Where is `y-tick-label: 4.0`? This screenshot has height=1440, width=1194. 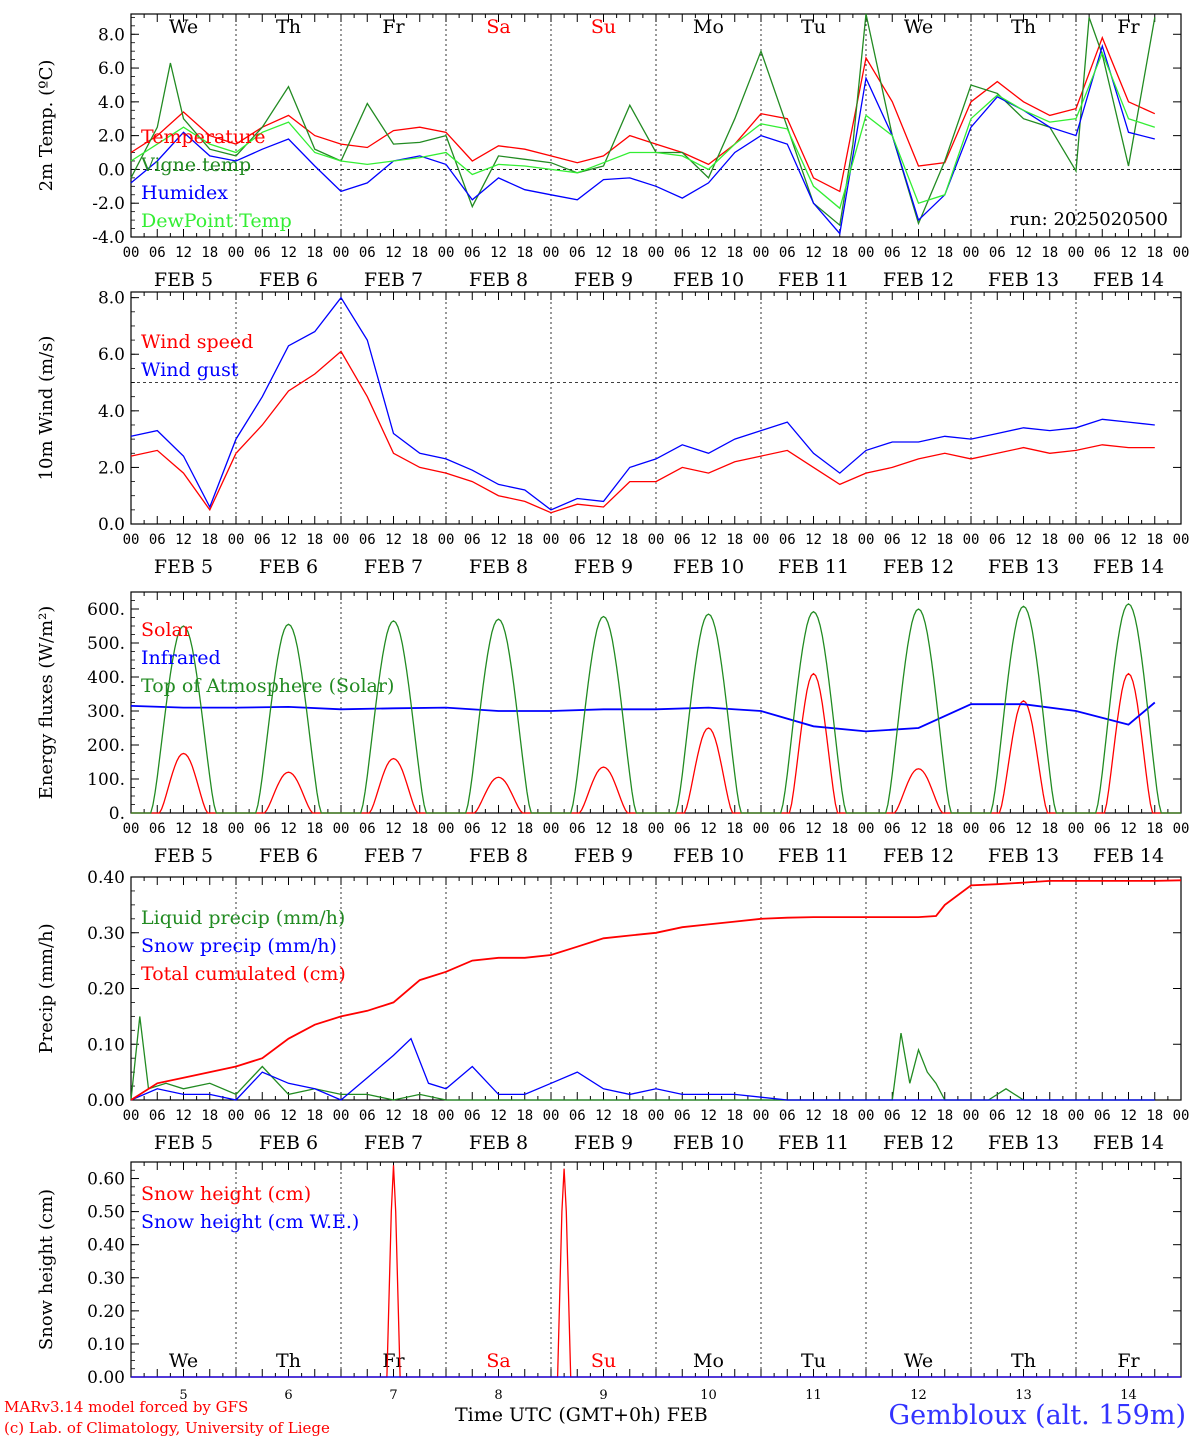 y-tick-label: 4.0 is located at coordinates (111, 103).